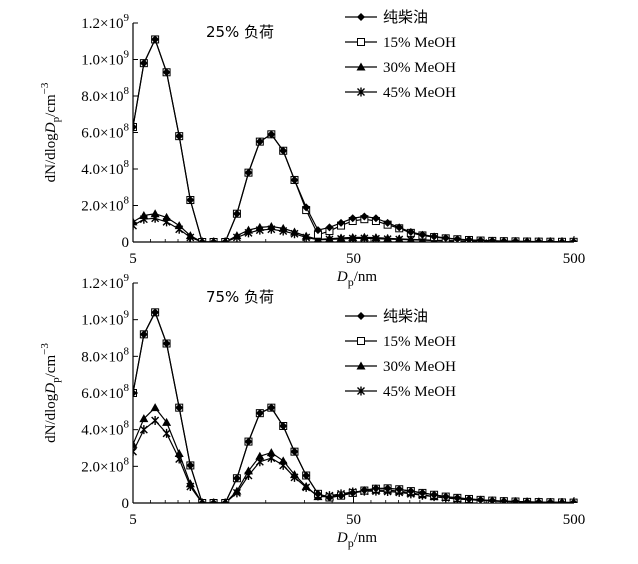 The image size is (638, 564). Describe the element at coordinates (50, 393) in the screenshot. I see `y-axis-label: dN/dlogDp/cm−3` at that location.